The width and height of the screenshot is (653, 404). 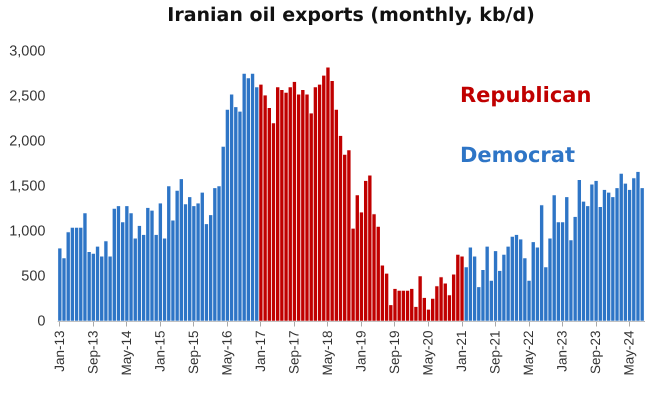 I want to click on x-tick-label: Sep-21, so click(x=495, y=352).